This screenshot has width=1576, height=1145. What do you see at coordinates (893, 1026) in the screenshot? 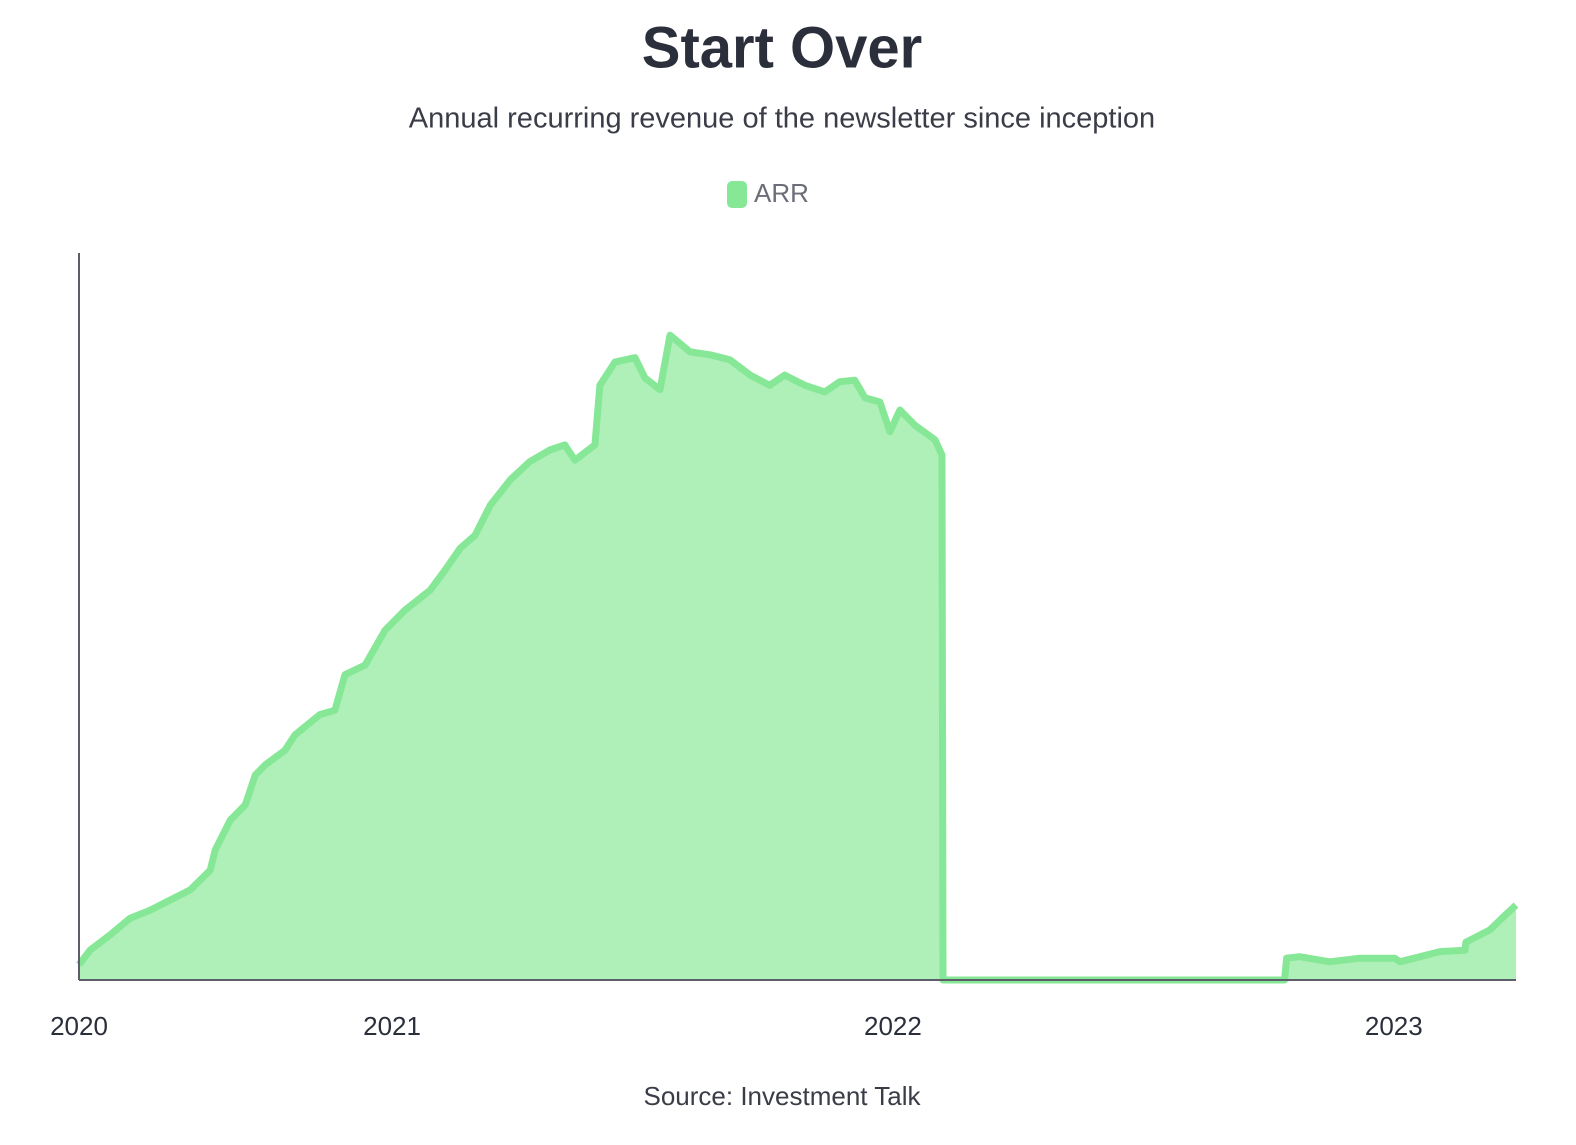
I see `x-tick-label: 2022` at bounding box center [893, 1026].